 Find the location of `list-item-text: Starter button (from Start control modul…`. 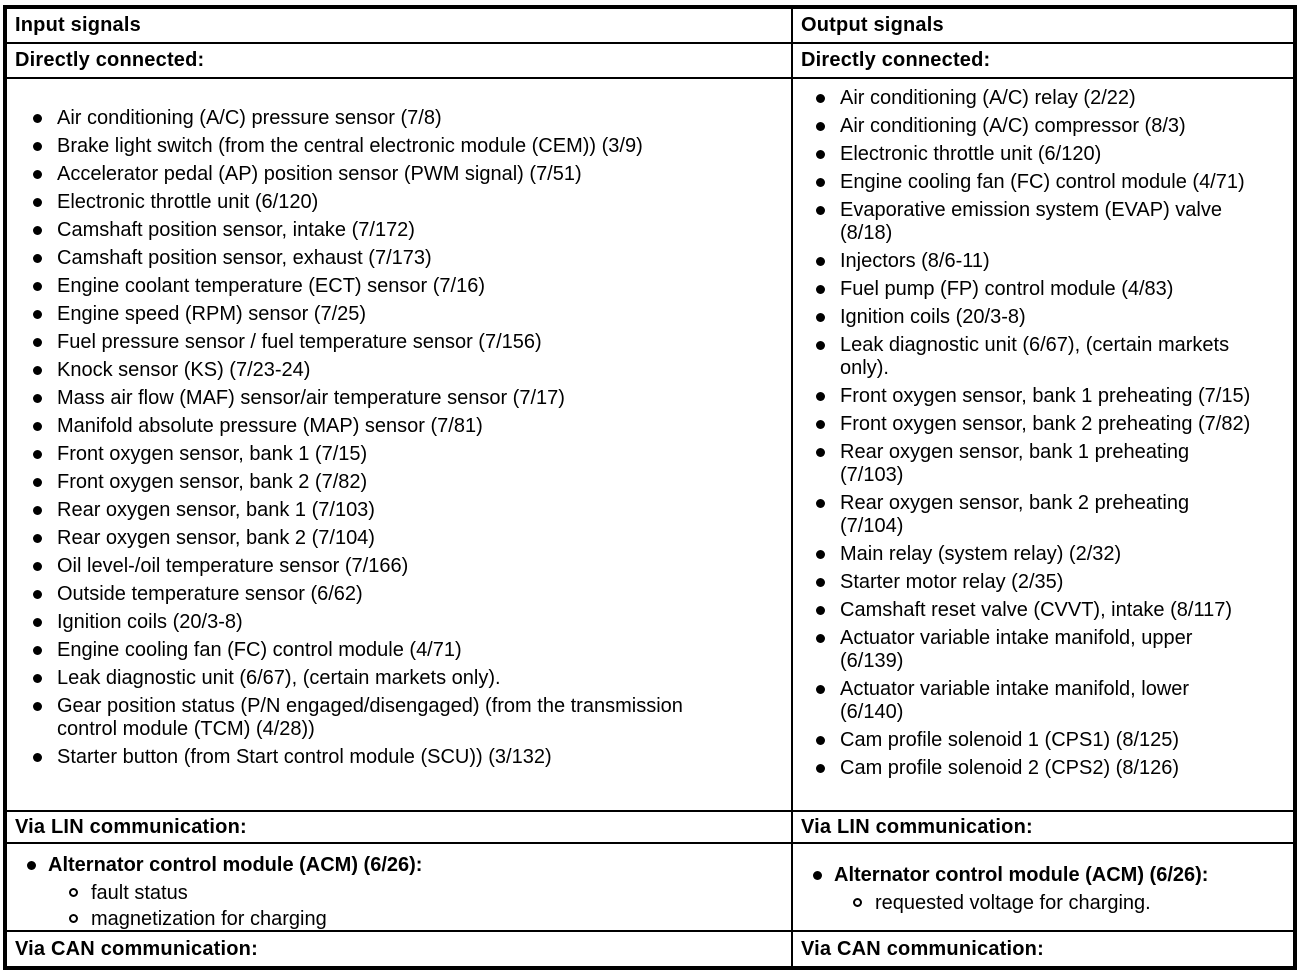

list-item-text: Starter button (from Start control modul… is located at coordinates (304, 757).